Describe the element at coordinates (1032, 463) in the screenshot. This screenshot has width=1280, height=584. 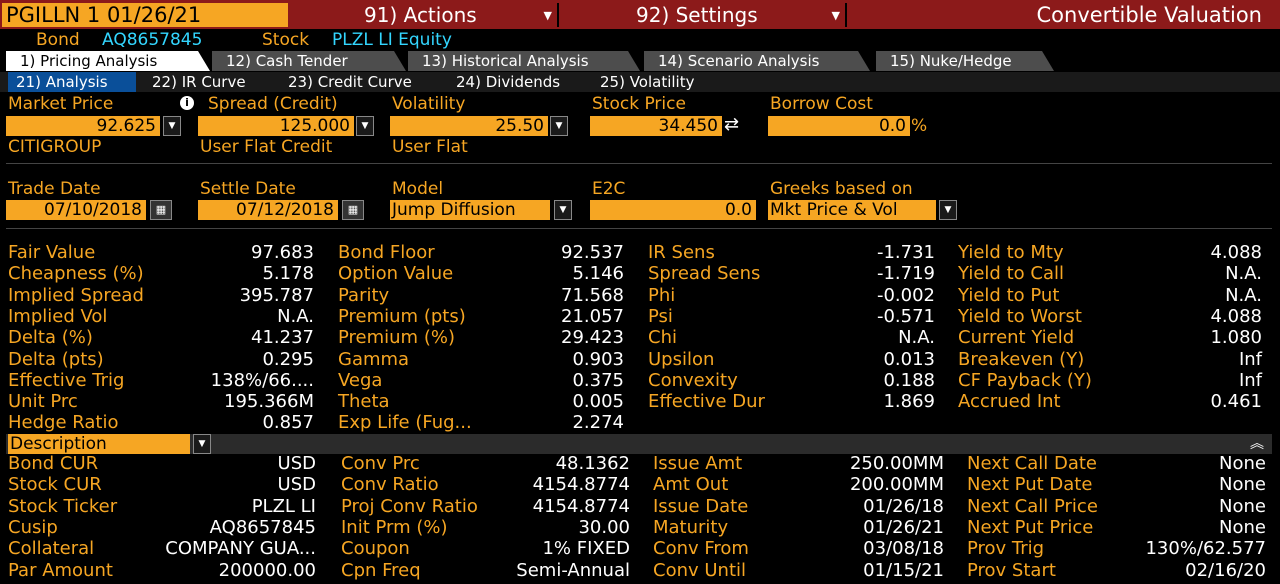
I see `desc-label: Next Call Date` at that location.